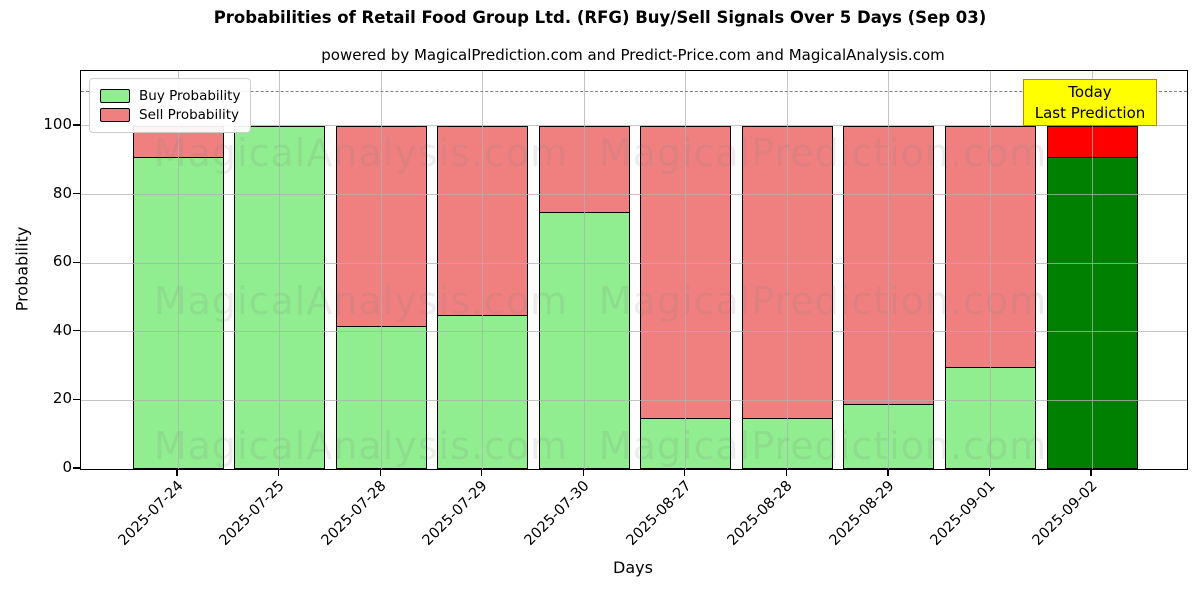 The height and width of the screenshot is (600, 1200). What do you see at coordinates (252, 513) in the screenshot?
I see `x-tick-label: 2025-07-25` at bounding box center [252, 513].